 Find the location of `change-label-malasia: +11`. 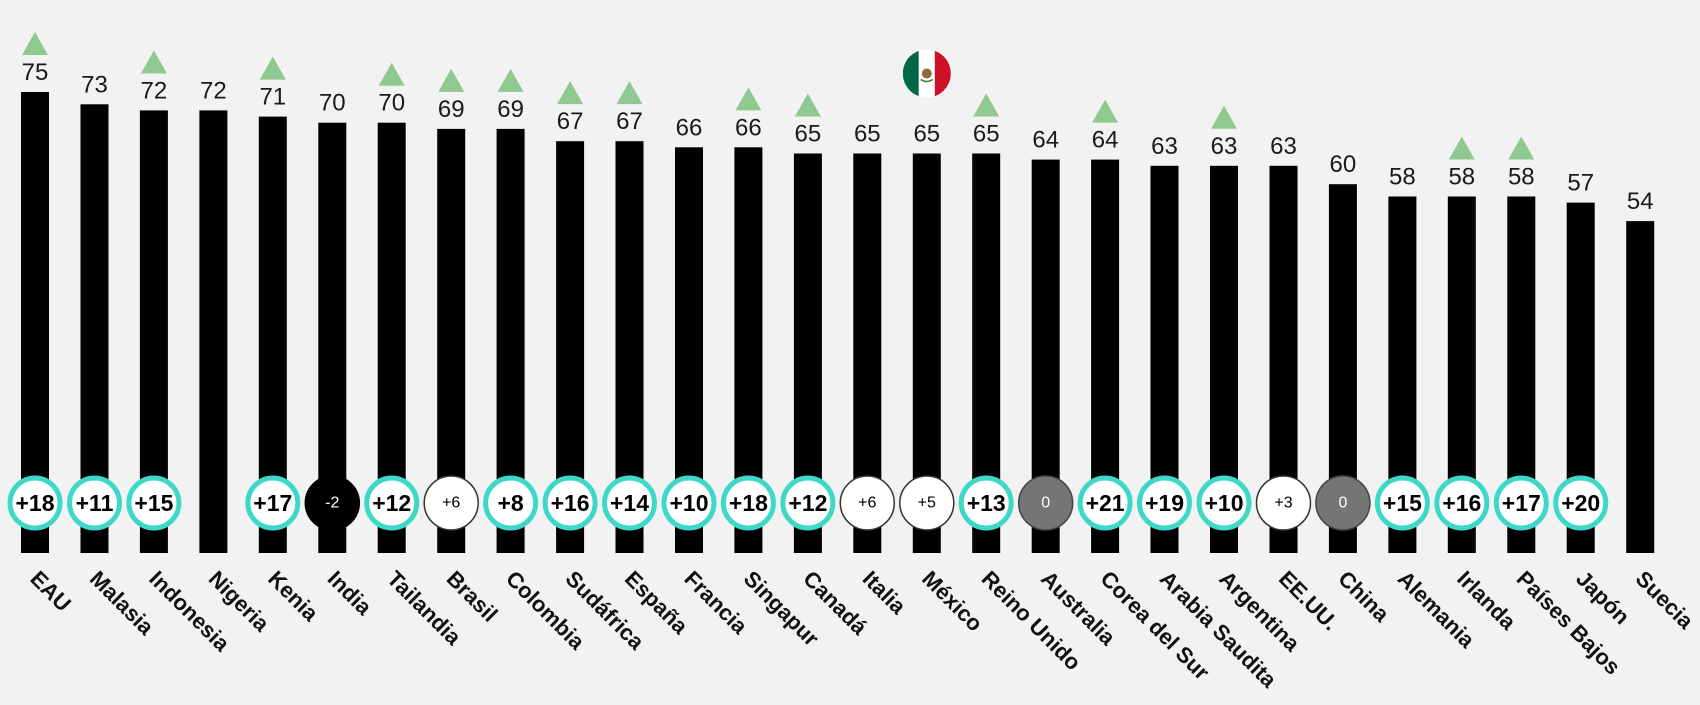

change-label-malasia: +11 is located at coordinates (95, 503).